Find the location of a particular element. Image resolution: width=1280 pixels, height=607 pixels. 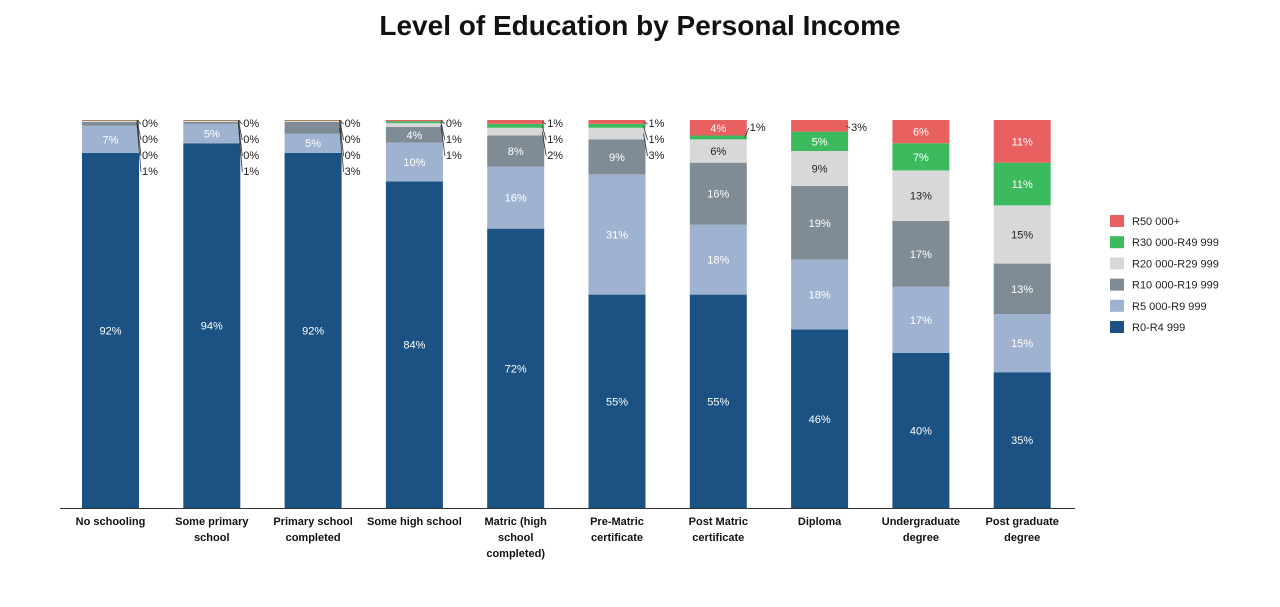

segment-label: 10% is located at coordinates (414, 163).